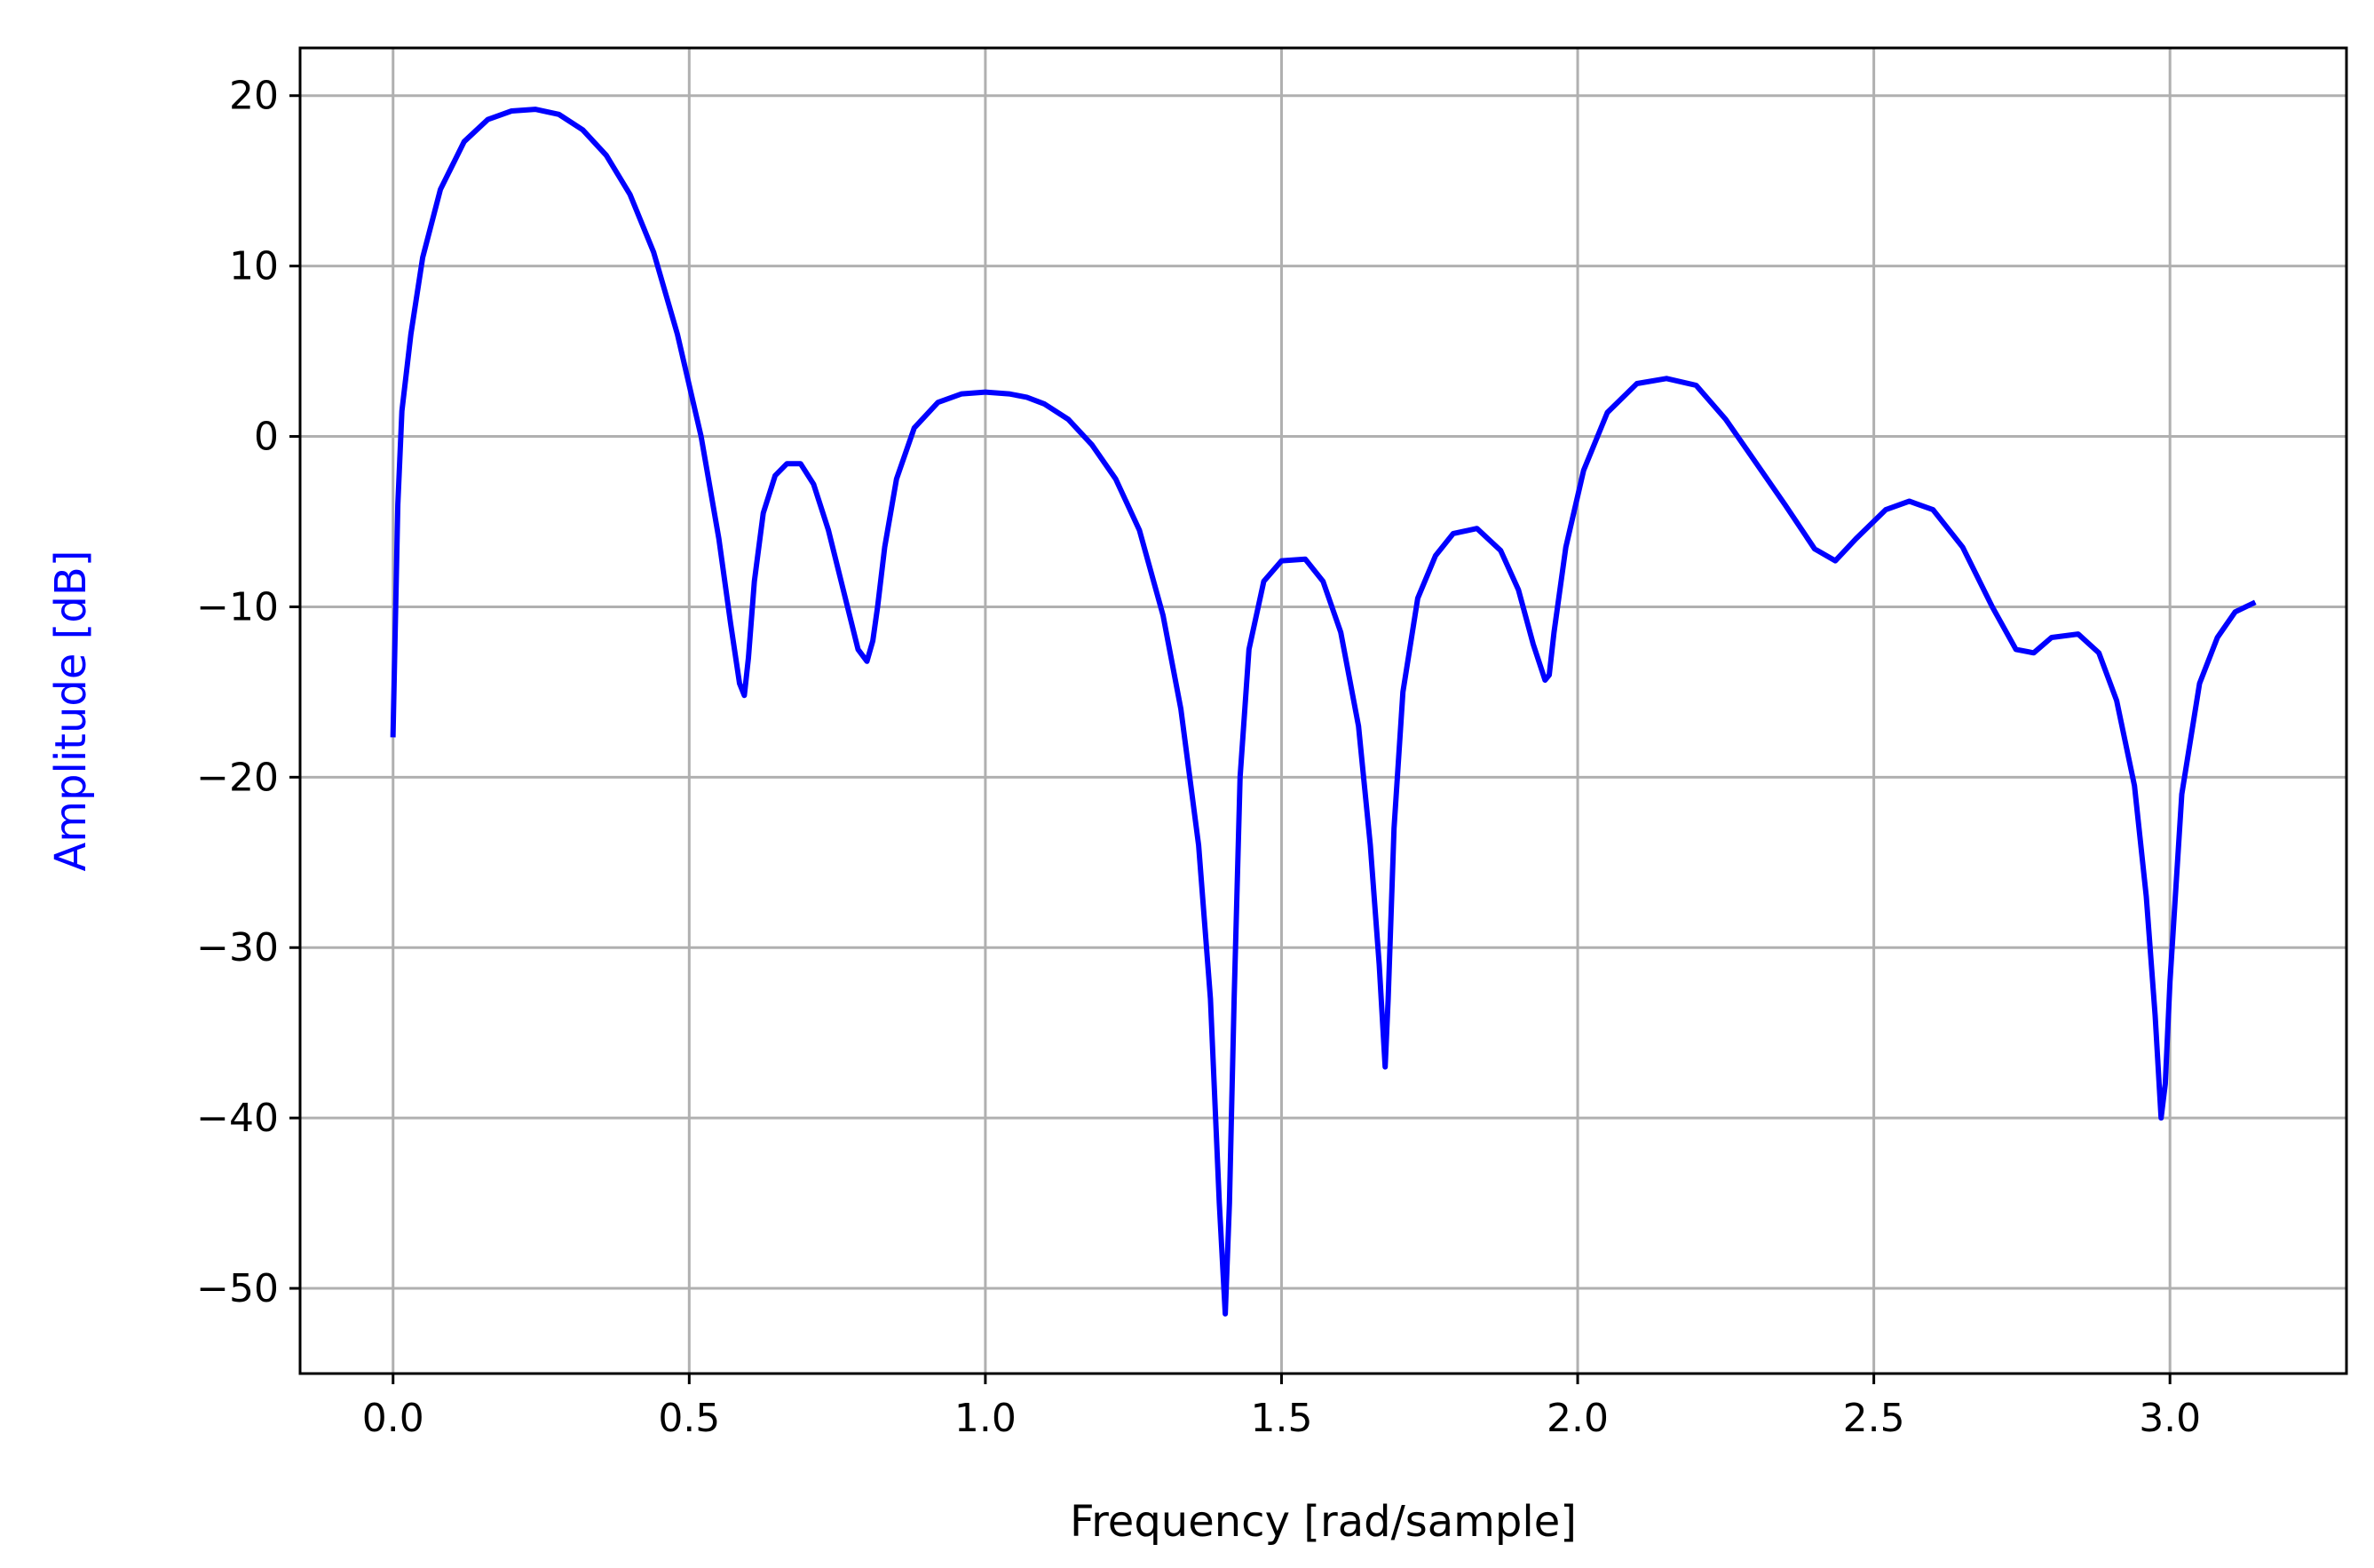 Image resolution: width=2374 pixels, height=1568 pixels. What do you see at coordinates (1323, 1522) in the screenshot?
I see `x-axis-label: Frequency [rad/sample]` at bounding box center [1323, 1522].